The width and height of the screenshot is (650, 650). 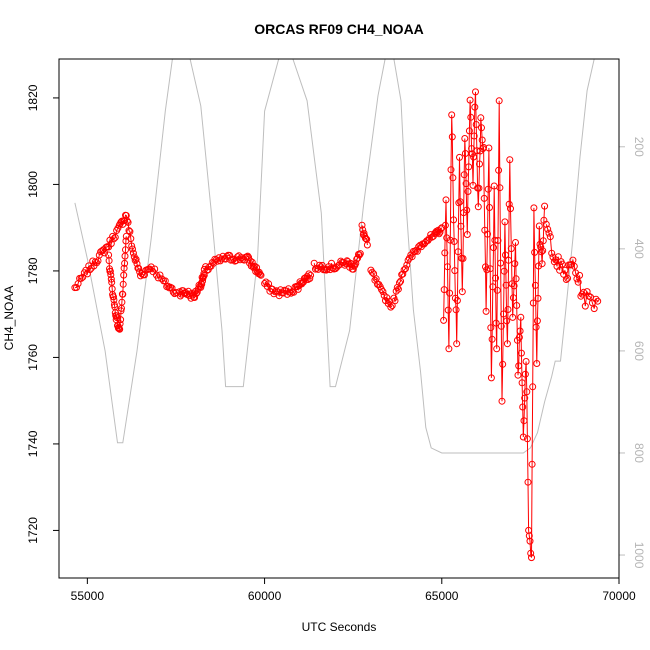 What do you see at coordinates (639, 555) in the screenshot?
I see `y2-tick-label: 1000` at bounding box center [639, 555].